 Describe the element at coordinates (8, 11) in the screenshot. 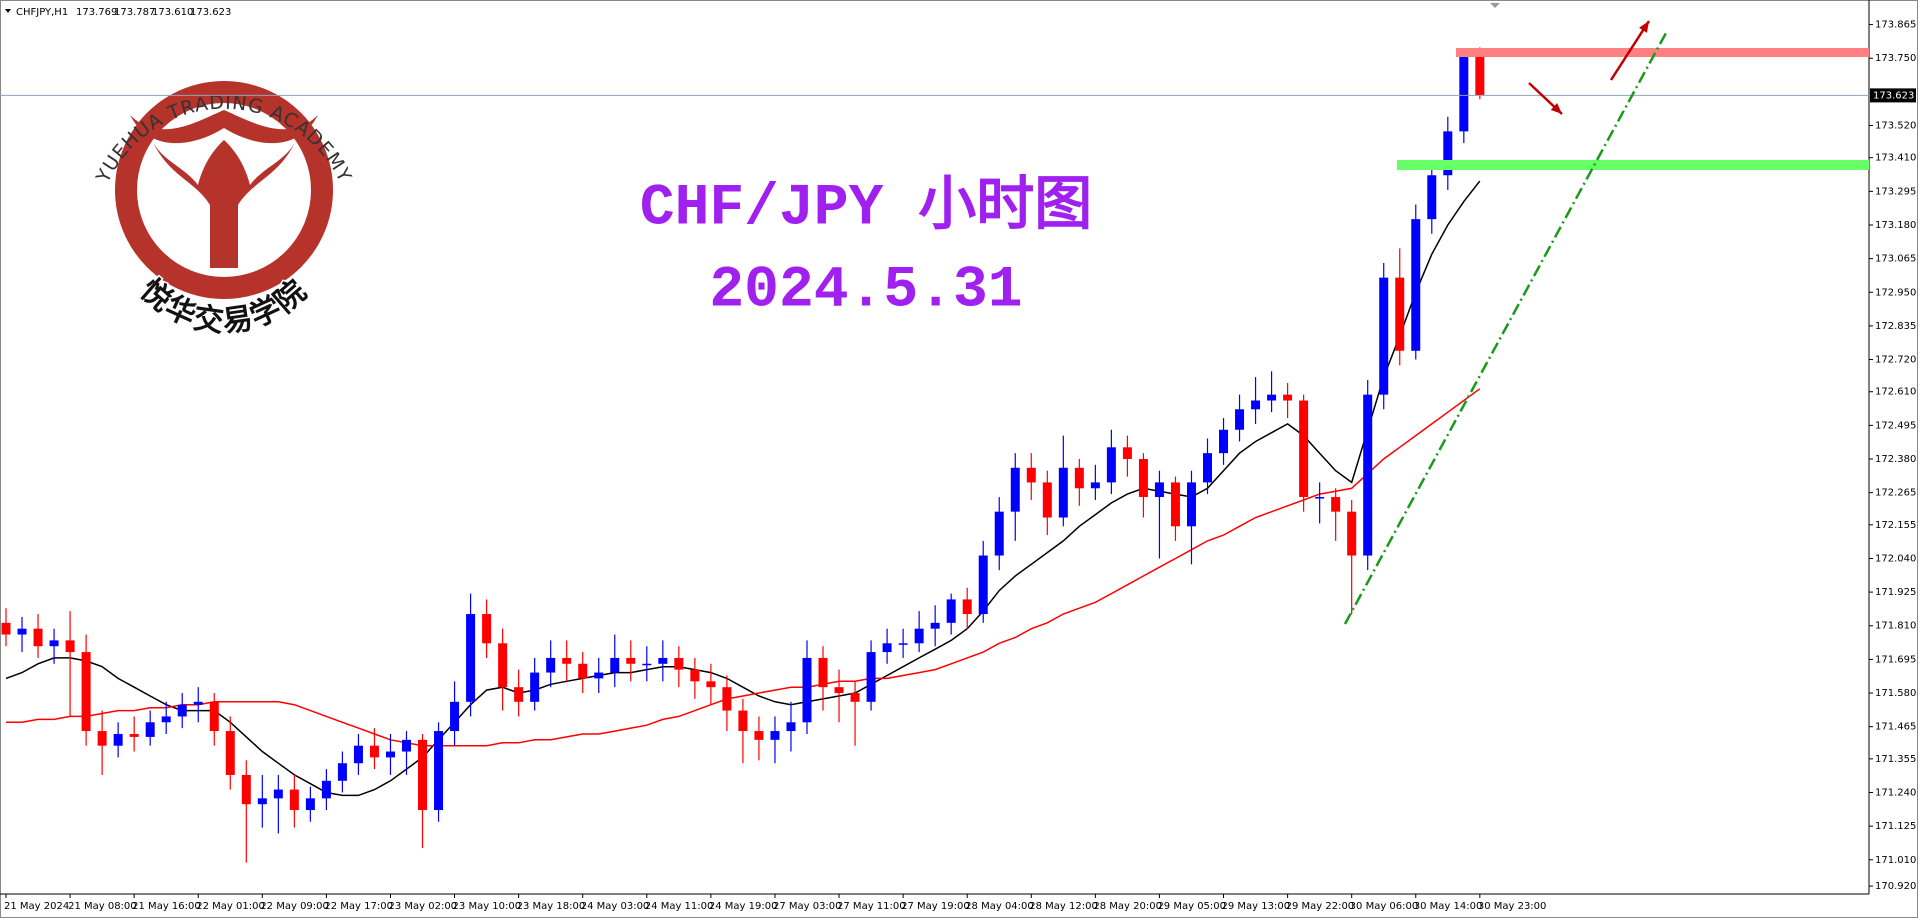

I see `header-arrow` at that location.